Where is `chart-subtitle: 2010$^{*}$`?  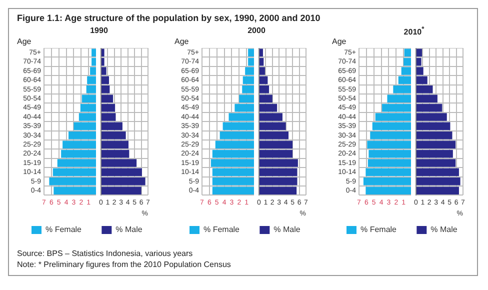 chart-subtitle: 2010$^{*}$ is located at coordinates (414, 31).